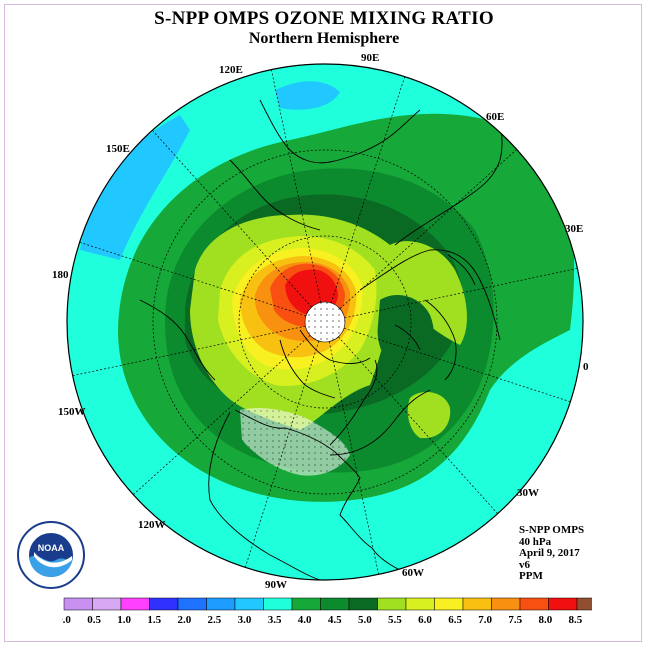 The width and height of the screenshot is (648, 648). I want to click on band-5.5-6.0-south, so click(429, 415).